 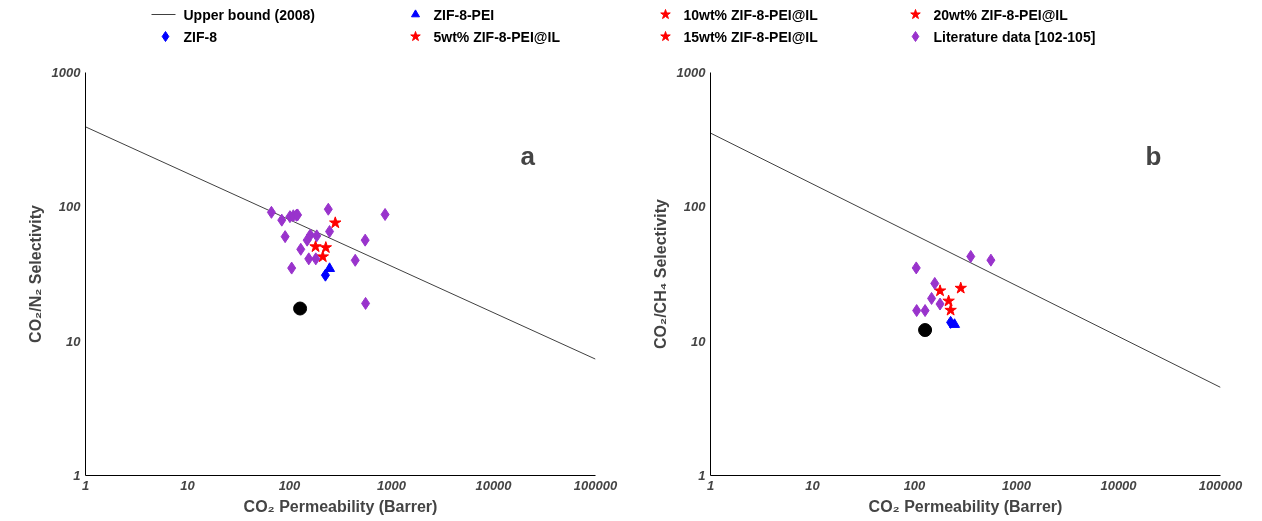 I want to click on legend-label: ZIF-8, so click(x=200, y=36).